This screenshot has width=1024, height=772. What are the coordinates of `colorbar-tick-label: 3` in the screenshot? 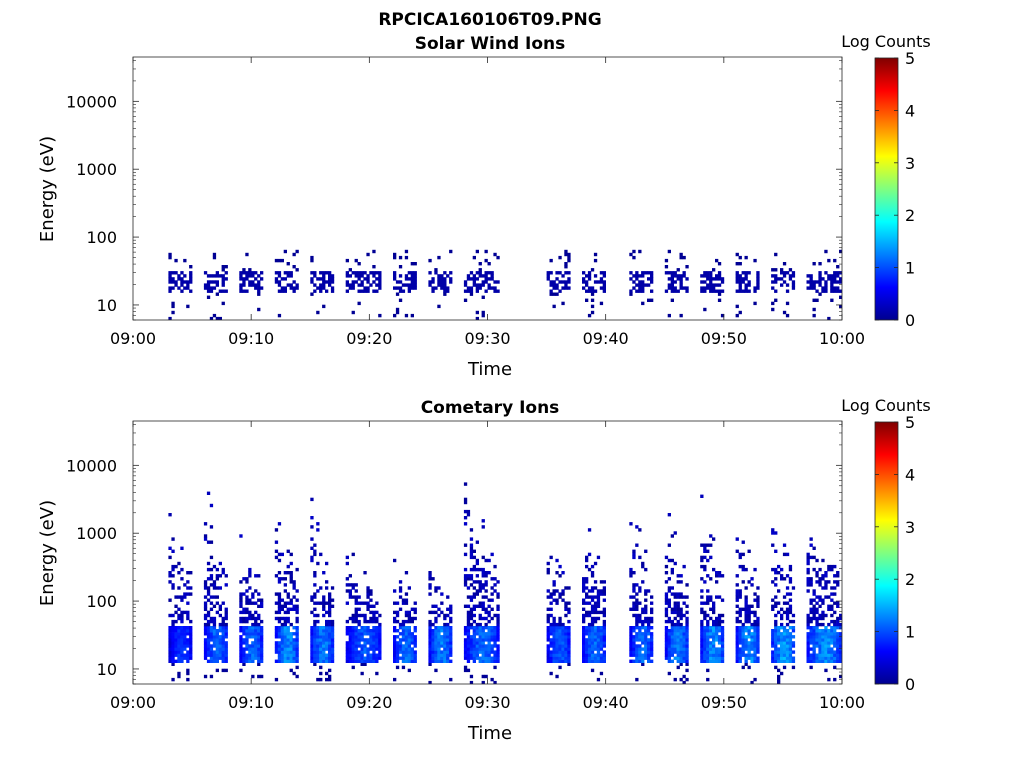 It's located at (910, 163).